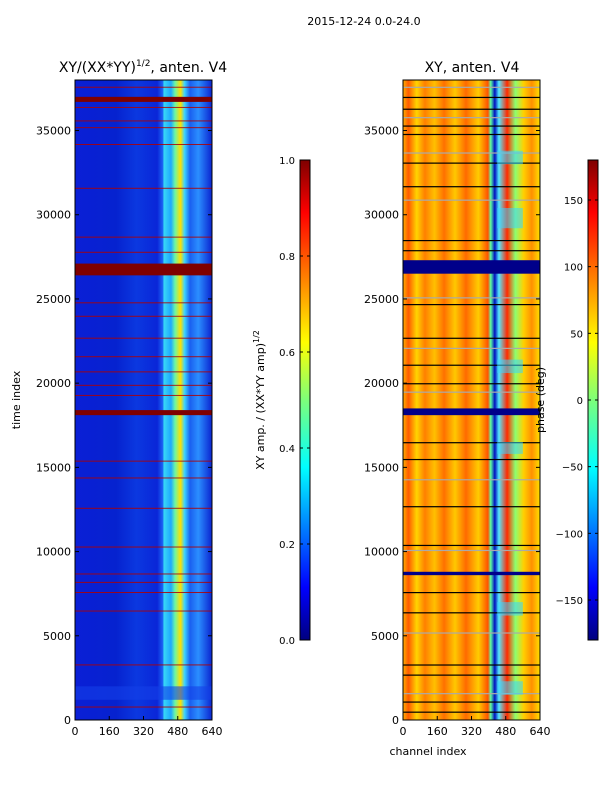  I want to click on colorbar-tick-label: 0.0, so click(287, 641).